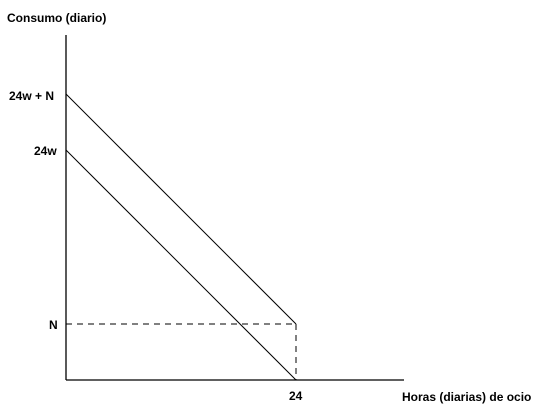 The image size is (539, 407). I want to click on x-tick-label-24: 24, so click(296, 396).